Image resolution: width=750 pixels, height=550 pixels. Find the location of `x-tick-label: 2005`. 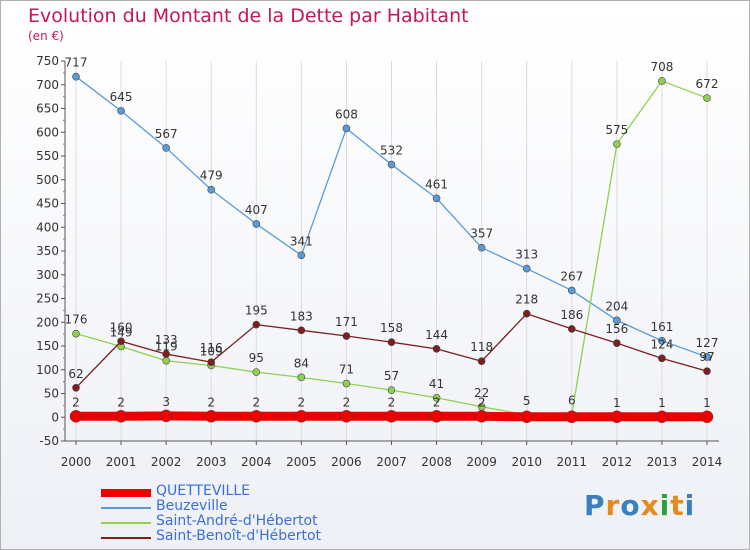

x-tick-label: 2005 is located at coordinates (301, 462).